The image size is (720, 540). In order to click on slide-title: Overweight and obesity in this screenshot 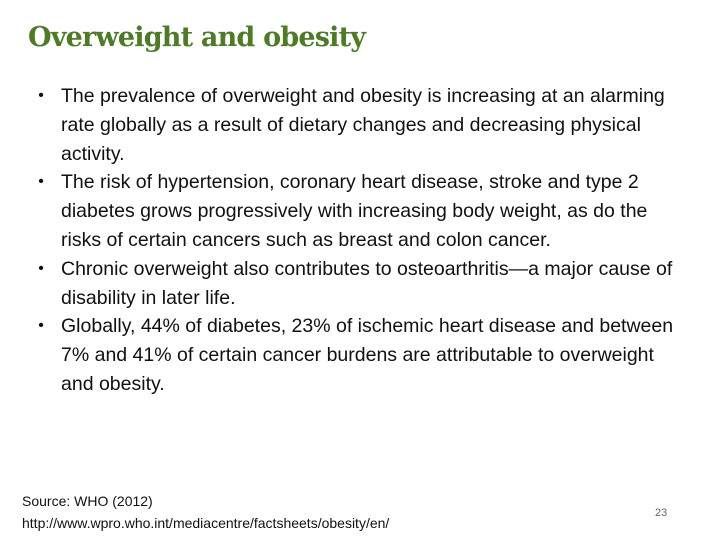, I will do `click(197, 37)`.